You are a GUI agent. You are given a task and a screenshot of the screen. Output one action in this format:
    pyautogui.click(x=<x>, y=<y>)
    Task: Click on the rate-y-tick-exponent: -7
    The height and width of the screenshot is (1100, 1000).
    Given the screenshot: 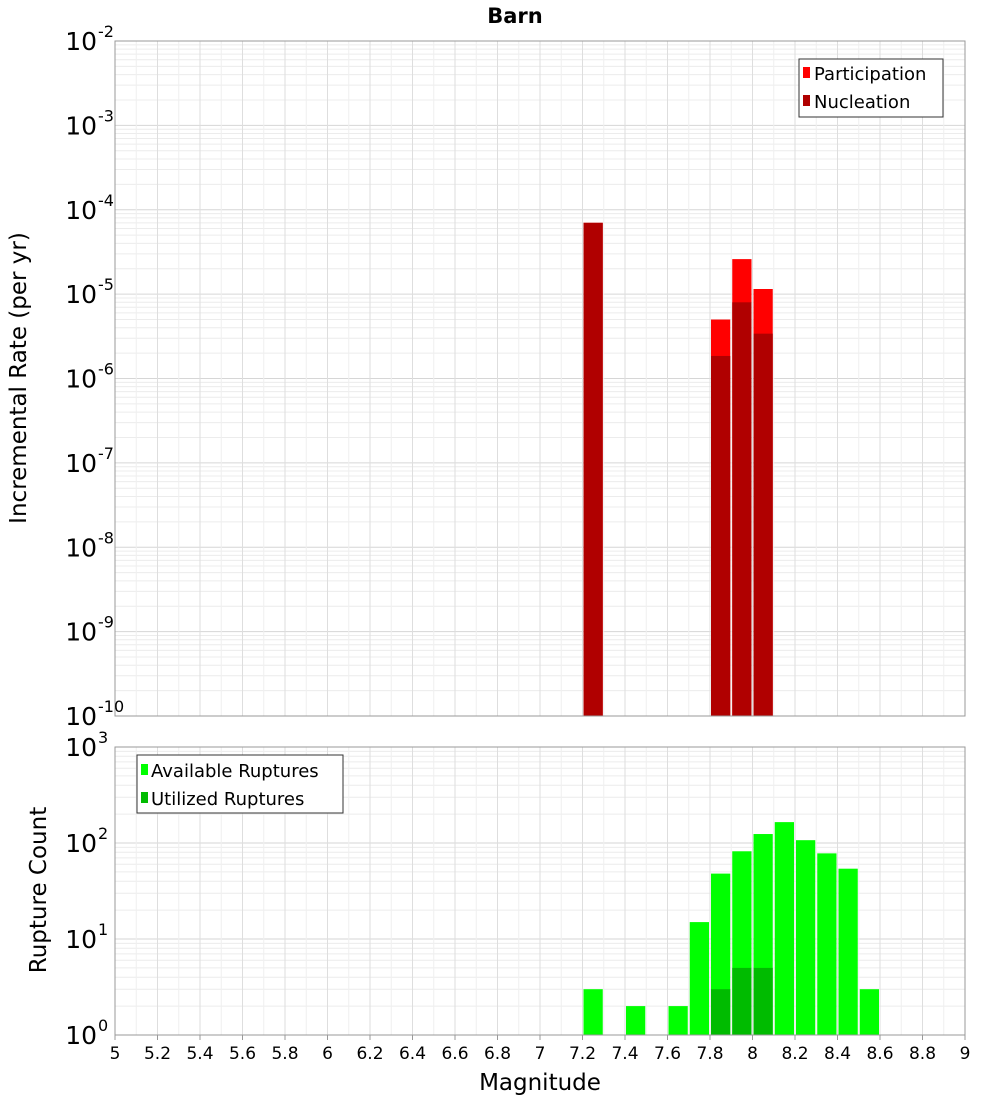 What is the action you would take?
    pyautogui.click(x=106, y=453)
    